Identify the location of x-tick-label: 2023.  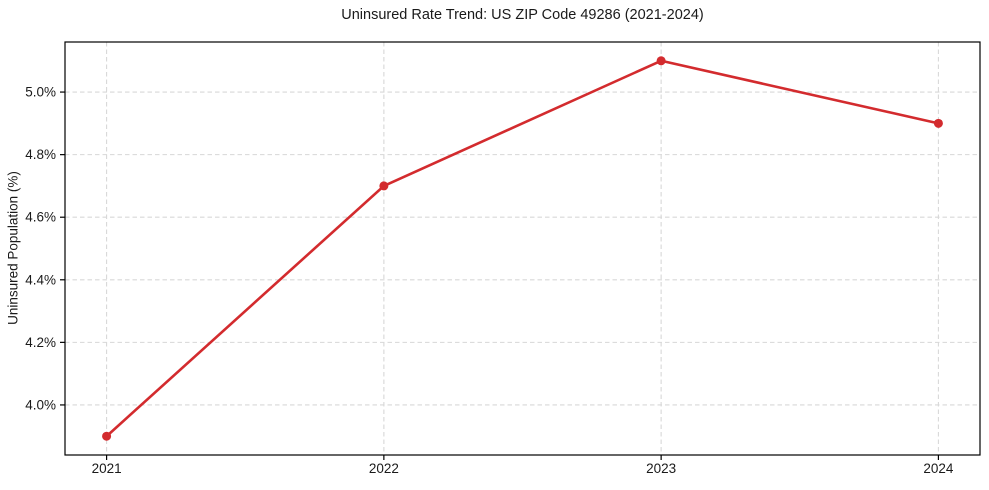
(661, 468).